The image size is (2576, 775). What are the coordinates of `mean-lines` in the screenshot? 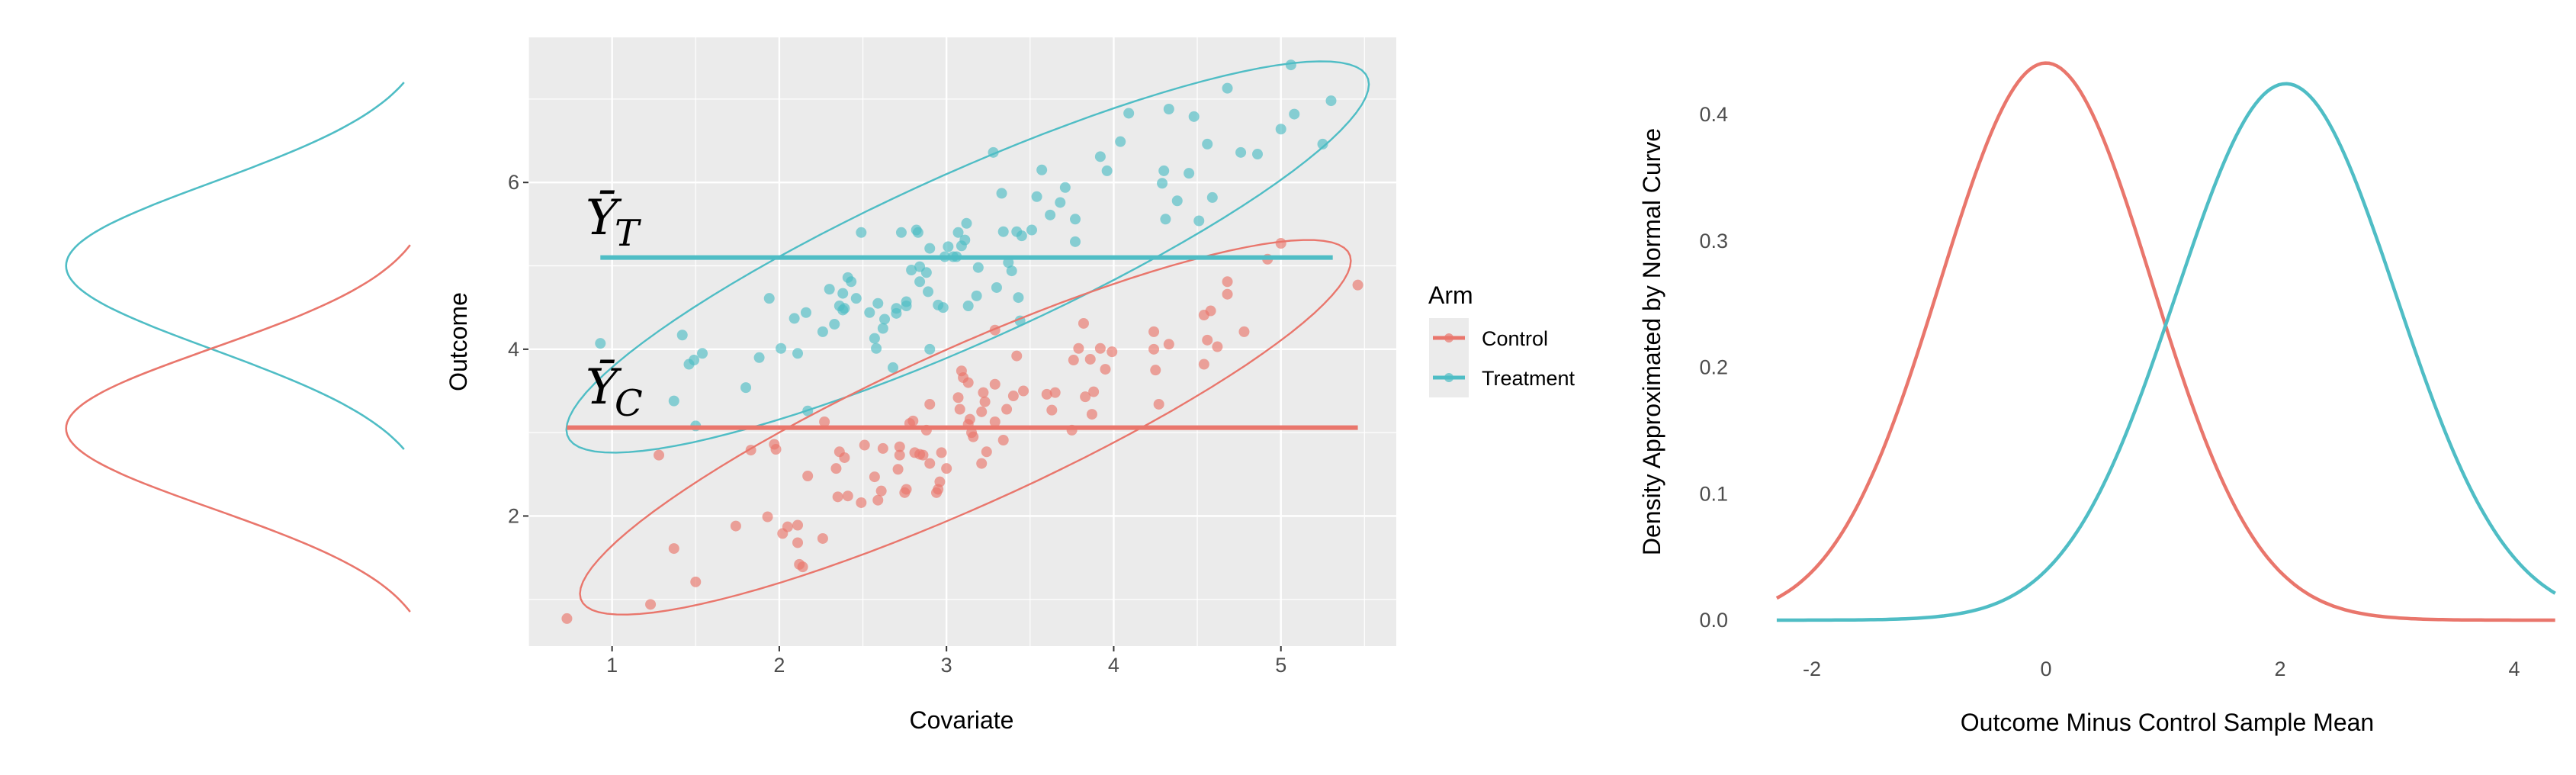 It's located at (962, 342).